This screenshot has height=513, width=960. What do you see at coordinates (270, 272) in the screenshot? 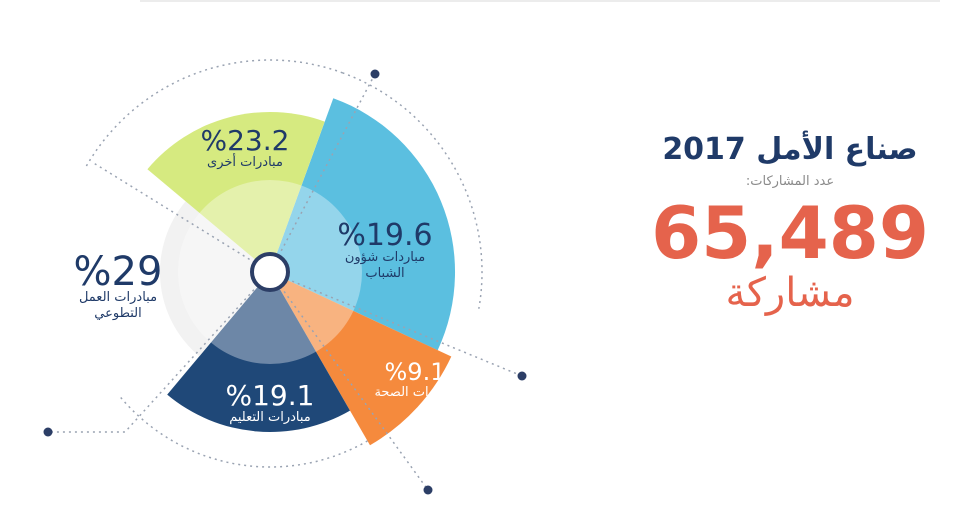
I see `center-ring` at bounding box center [270, 272].